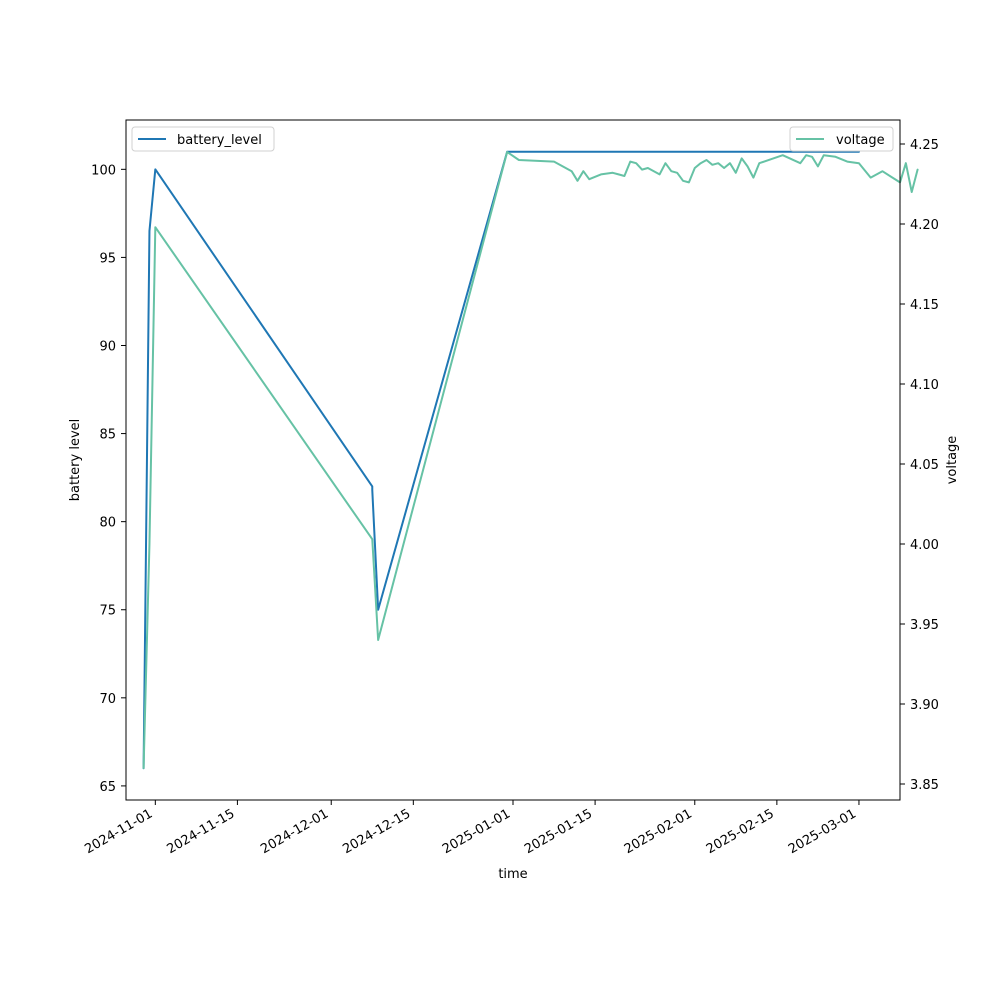  Describe the element at coordinates (107, 523) in the screenshot. I see `left-y-tick-label: 80` at that location.